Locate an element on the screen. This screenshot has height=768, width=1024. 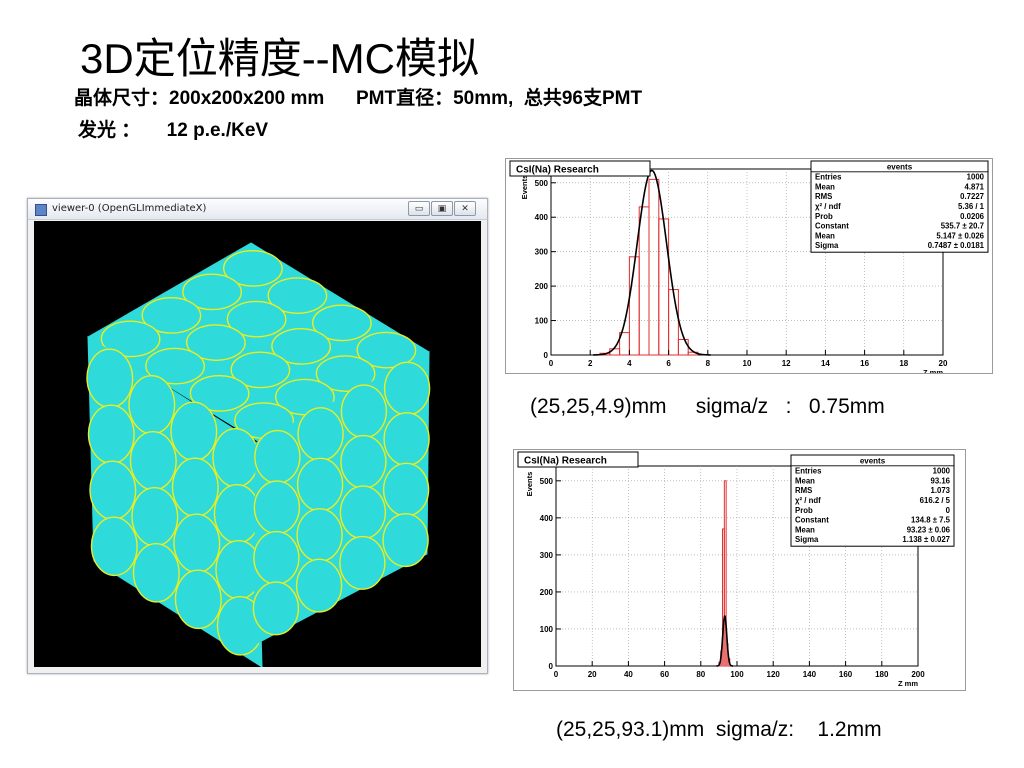
x-tick-label: 140 is located at coordinates (810, 674).